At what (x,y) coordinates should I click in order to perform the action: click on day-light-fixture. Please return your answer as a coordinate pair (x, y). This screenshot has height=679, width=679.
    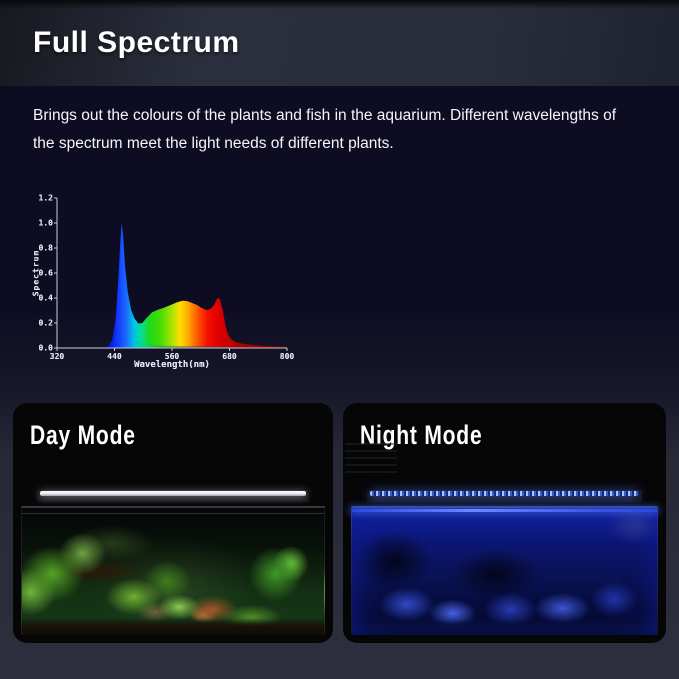
    Looking at the image, I should click on (173, 496).